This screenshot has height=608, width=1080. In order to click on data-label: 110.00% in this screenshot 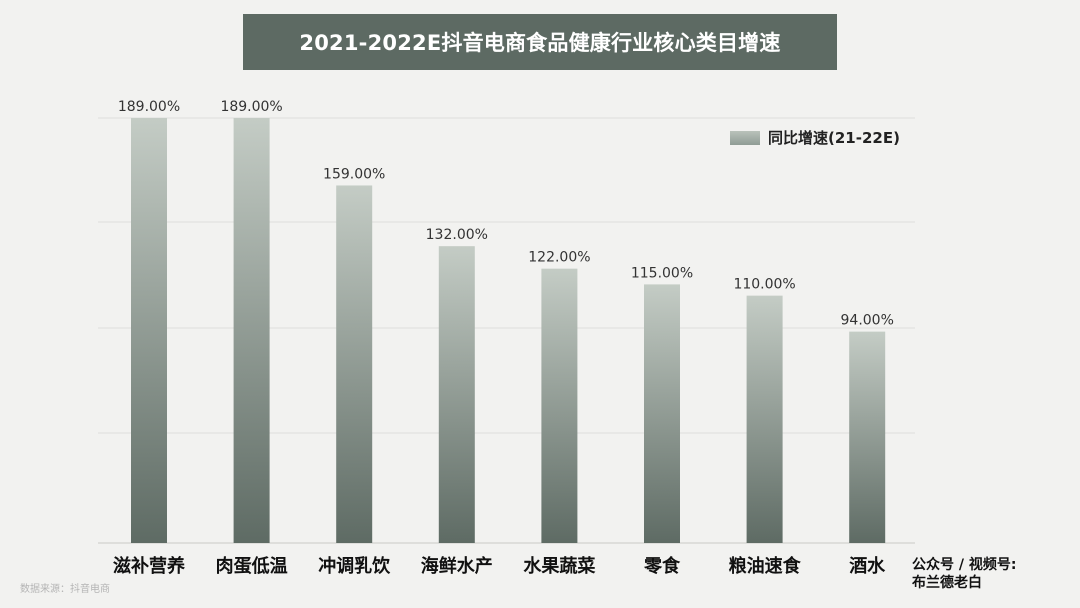, I will do `click(764, 285)`.